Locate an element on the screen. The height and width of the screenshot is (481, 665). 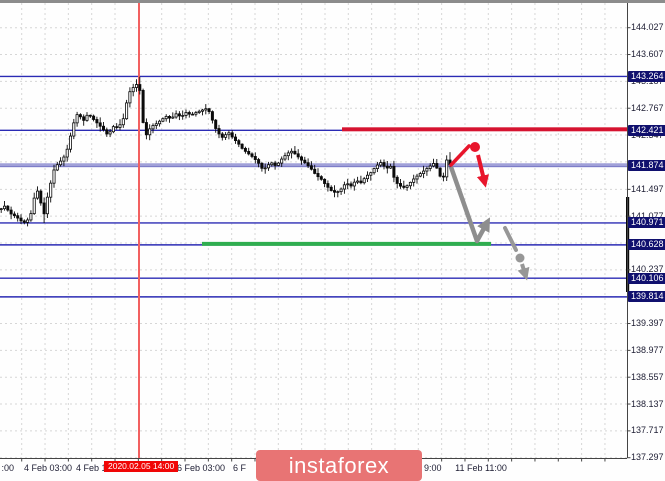
y-tick-label: 137.717 is located at coordinates (647, 430).